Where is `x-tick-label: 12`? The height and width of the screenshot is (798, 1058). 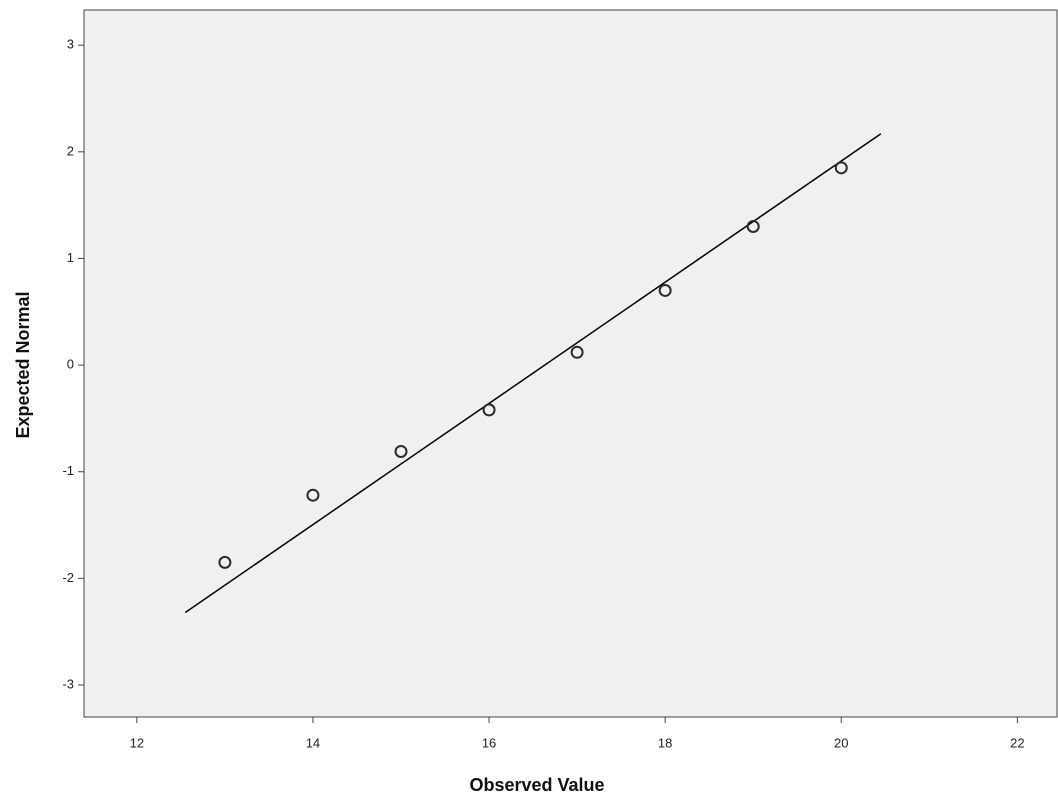
x-tick-label: 12 is located at coordinates (137, 742).